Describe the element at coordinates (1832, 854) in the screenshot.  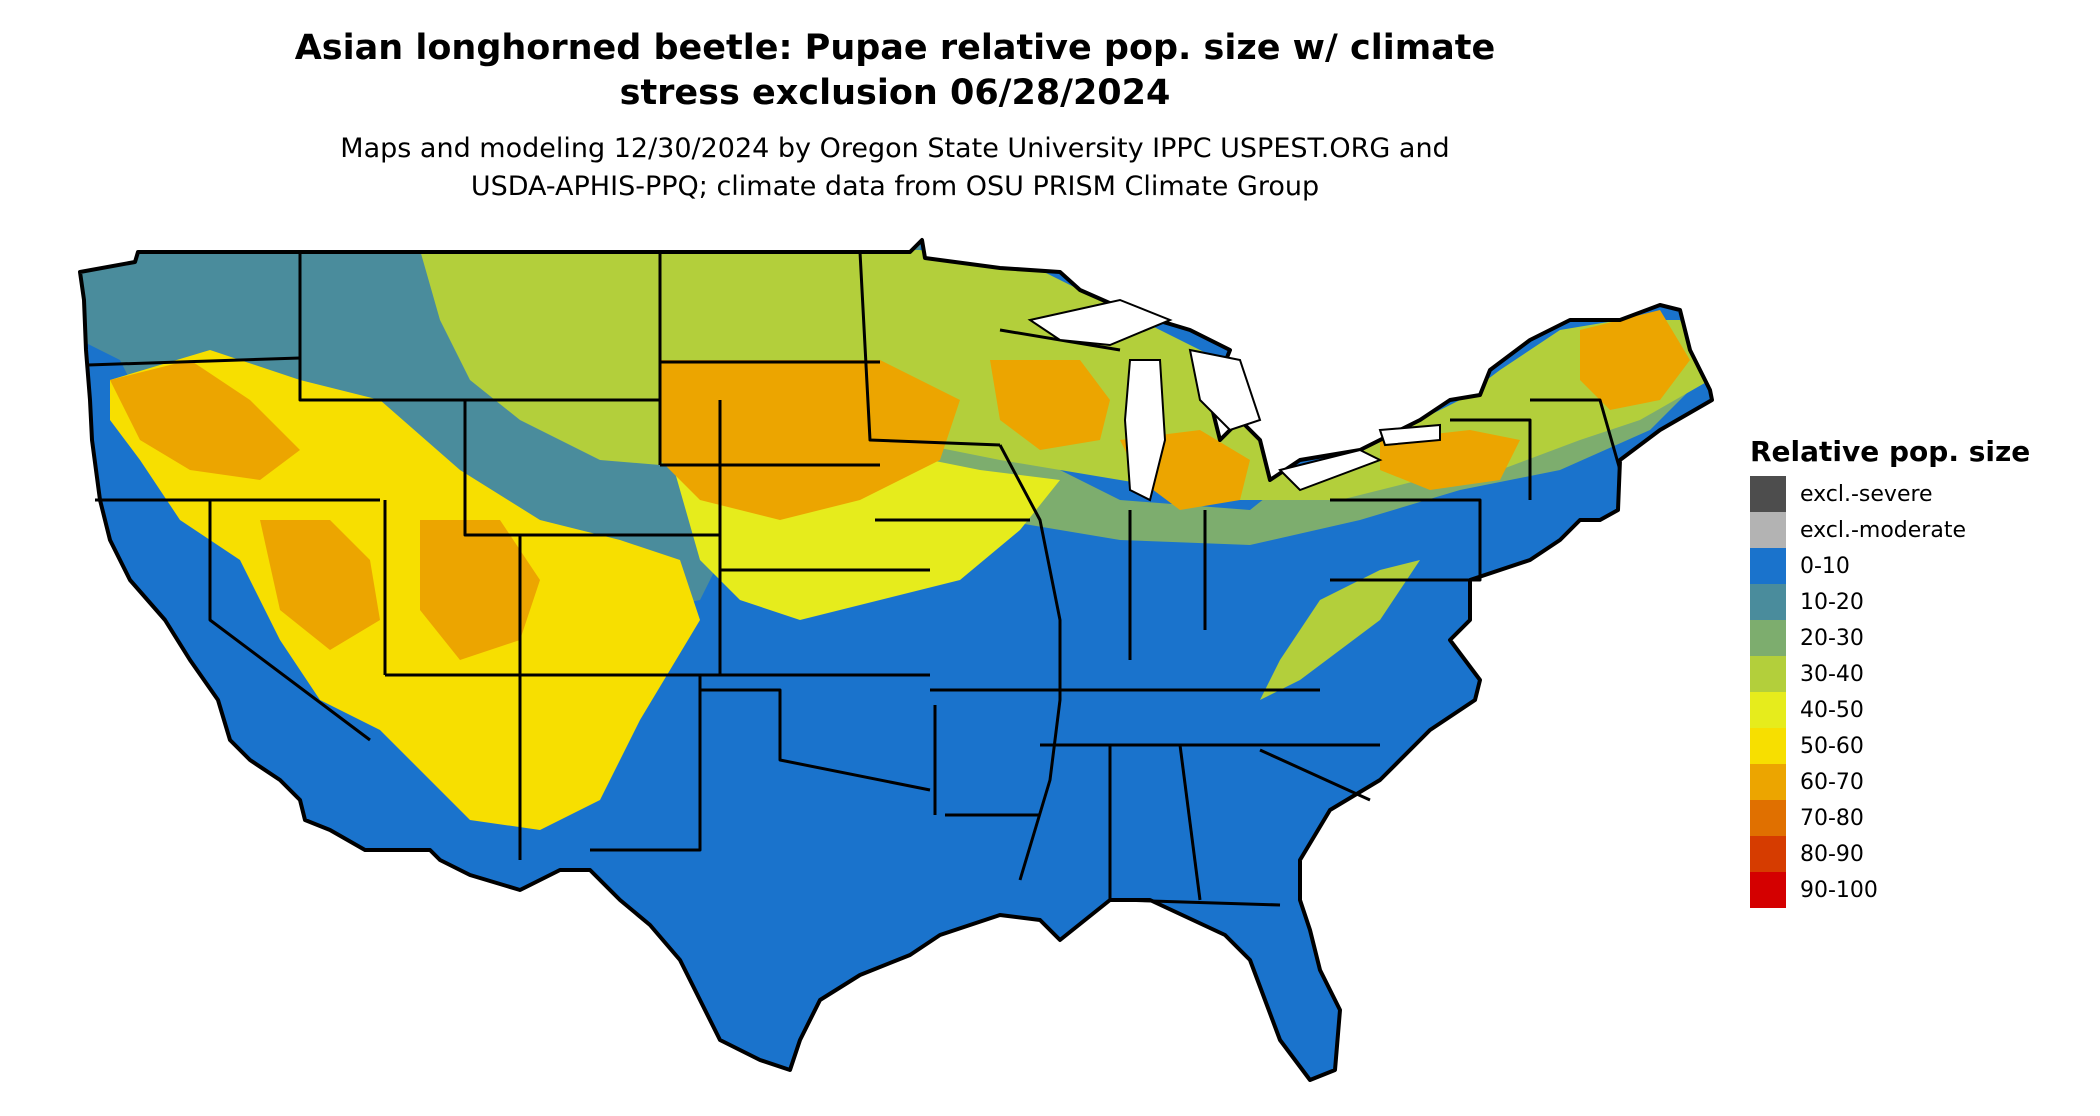
I see `legend-label: 80-90` at that location.